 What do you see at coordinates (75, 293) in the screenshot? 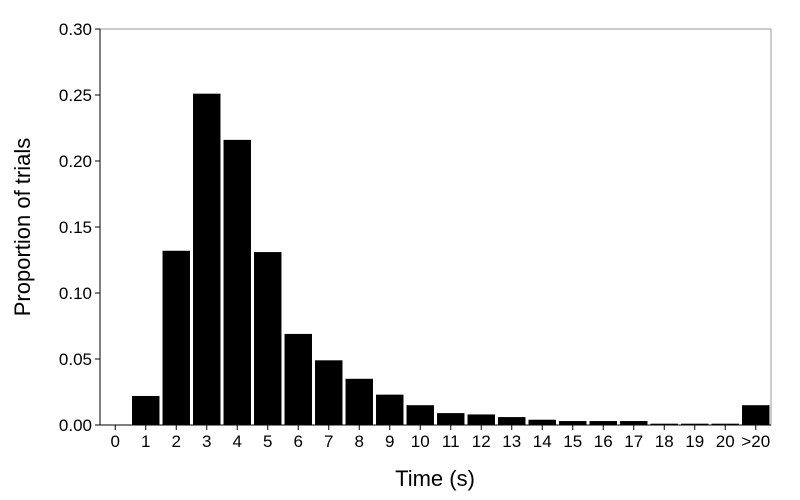
I see `y-tick-label: 0.10` at bounding box center [75, 293].